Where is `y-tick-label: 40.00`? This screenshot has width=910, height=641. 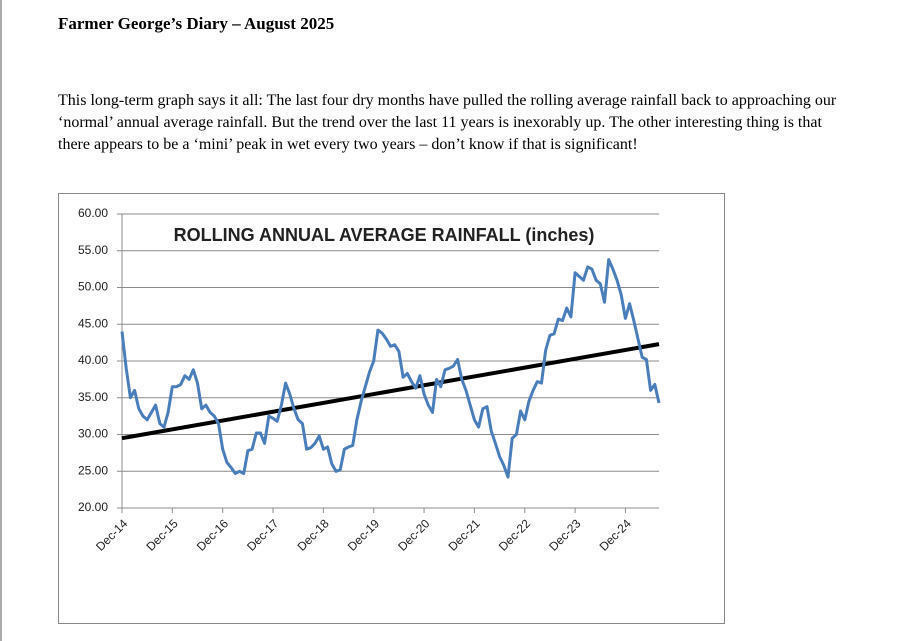
y-tick-label: 40.00 is located at coordinates (93, 360).